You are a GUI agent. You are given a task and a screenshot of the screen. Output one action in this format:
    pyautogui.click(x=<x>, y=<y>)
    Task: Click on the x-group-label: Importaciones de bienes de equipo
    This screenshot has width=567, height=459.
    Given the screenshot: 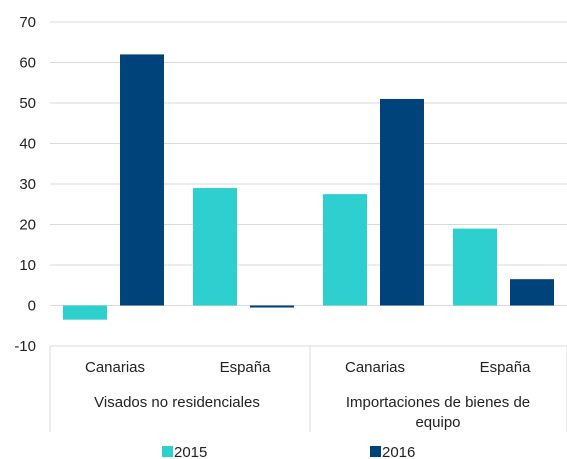 What is the action you would take?
    pyautogui.click(x=438, y=412)
    